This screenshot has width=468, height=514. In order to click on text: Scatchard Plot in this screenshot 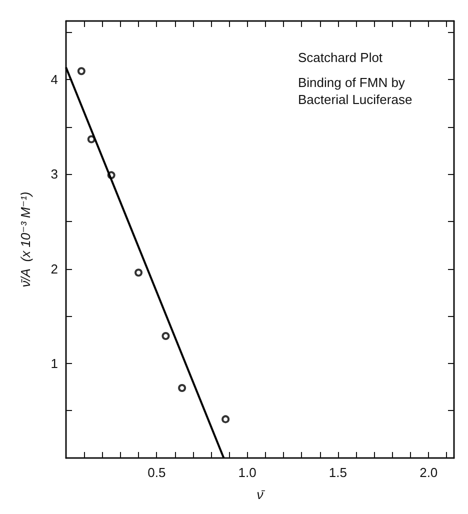, I will do `click(340, 57)`.